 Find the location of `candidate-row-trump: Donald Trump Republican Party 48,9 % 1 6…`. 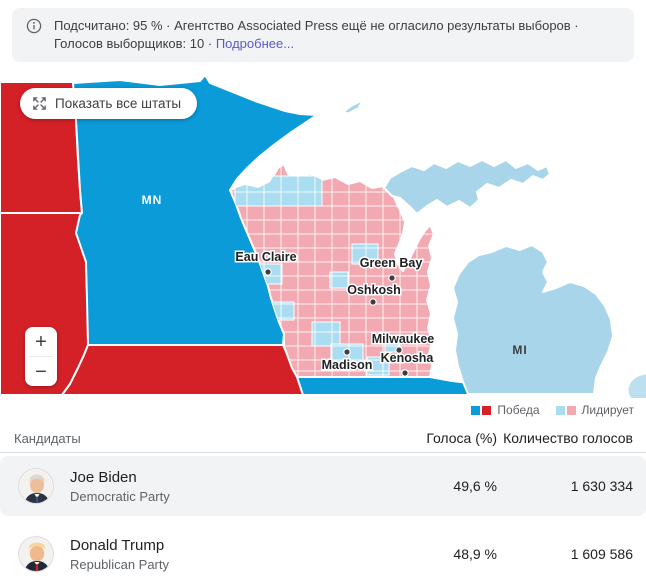

candidate-row-trump: Donald Trump Republican Party 48,9 % 1 6… is located at coordinates (323, 552).